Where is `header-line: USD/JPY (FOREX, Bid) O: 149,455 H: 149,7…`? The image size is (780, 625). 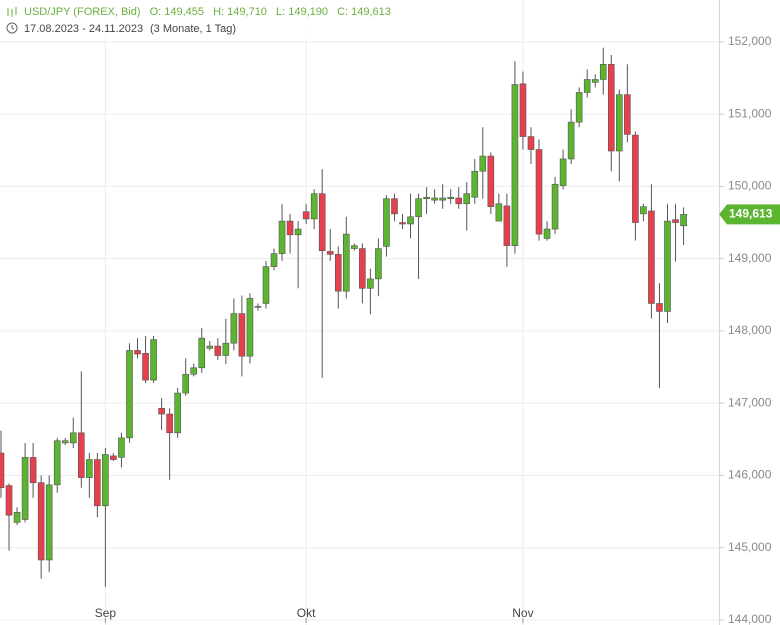
header-line: USD/JPY (FOREX, Bid) O: 149,455 H: 149,7… is located at coordinates (207, 12).